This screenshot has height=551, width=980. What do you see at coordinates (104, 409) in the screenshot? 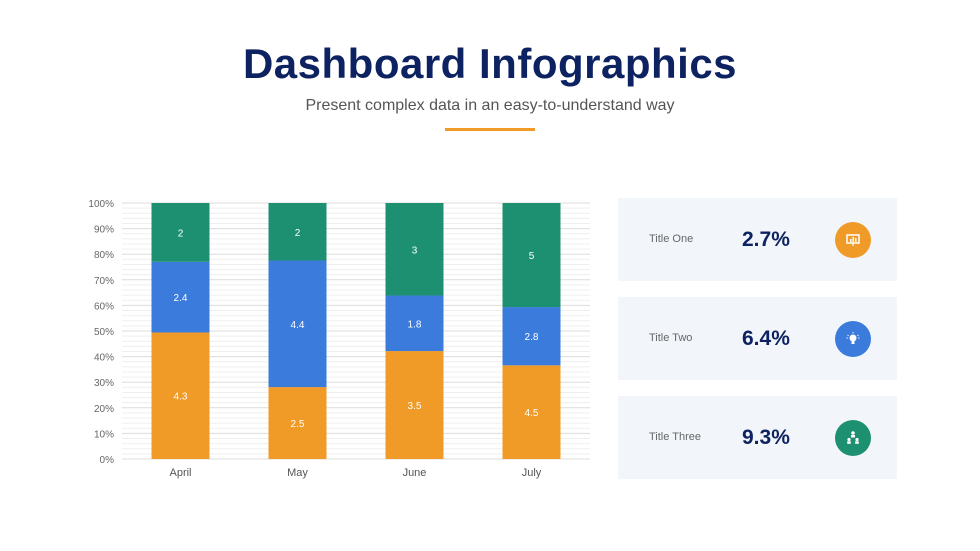
I see `y-tick-label: 20%` at bounding box center [104, 409].